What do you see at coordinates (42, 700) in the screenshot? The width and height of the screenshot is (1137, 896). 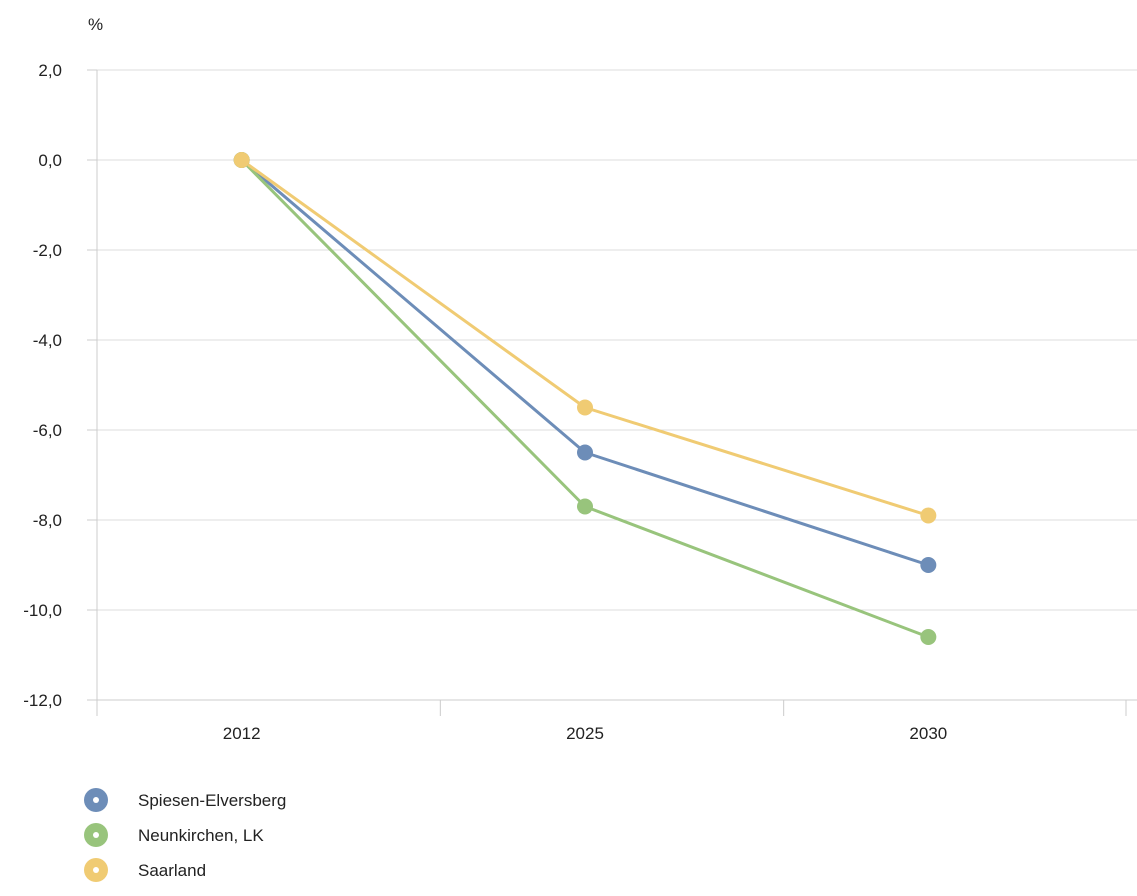 I see `y-tick-label: -12,0` at bounding box center [42, 700].